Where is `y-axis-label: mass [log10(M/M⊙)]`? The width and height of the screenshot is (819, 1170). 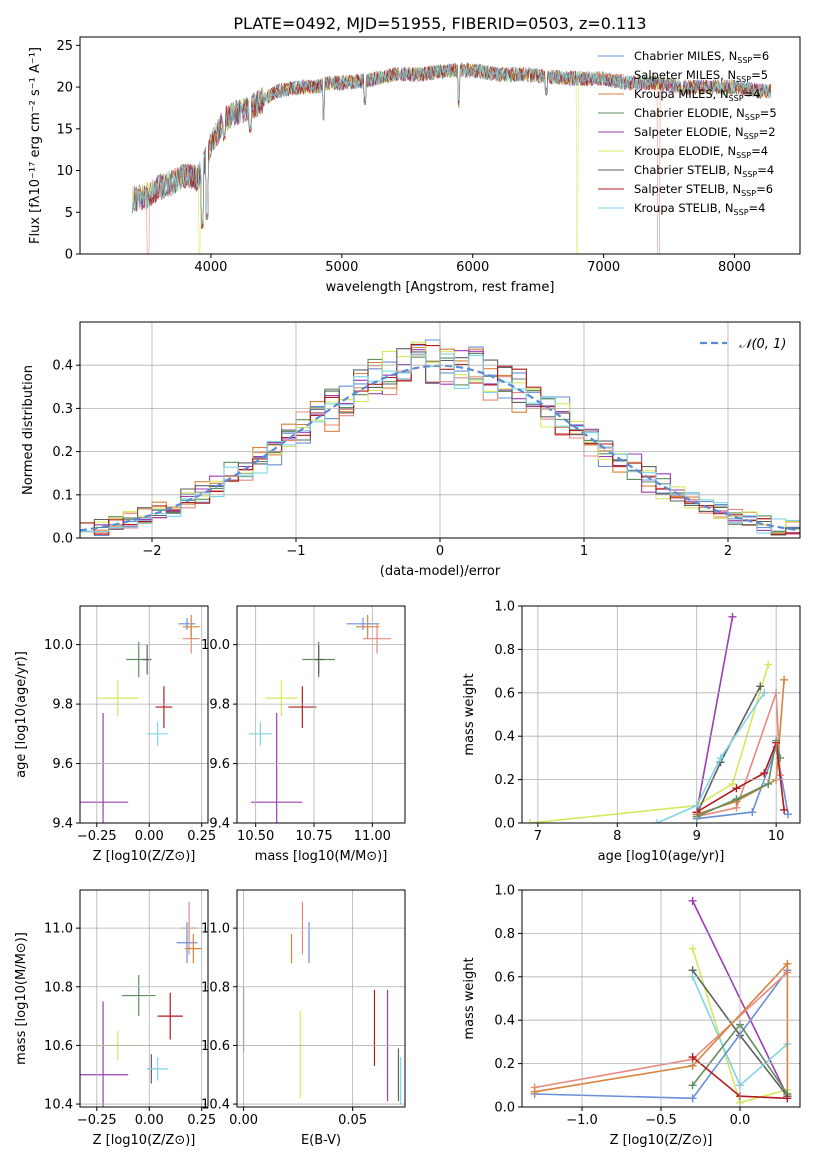 y-axis-label: mass [log10(M/M⊙)] is located at coordinates (21, 998).